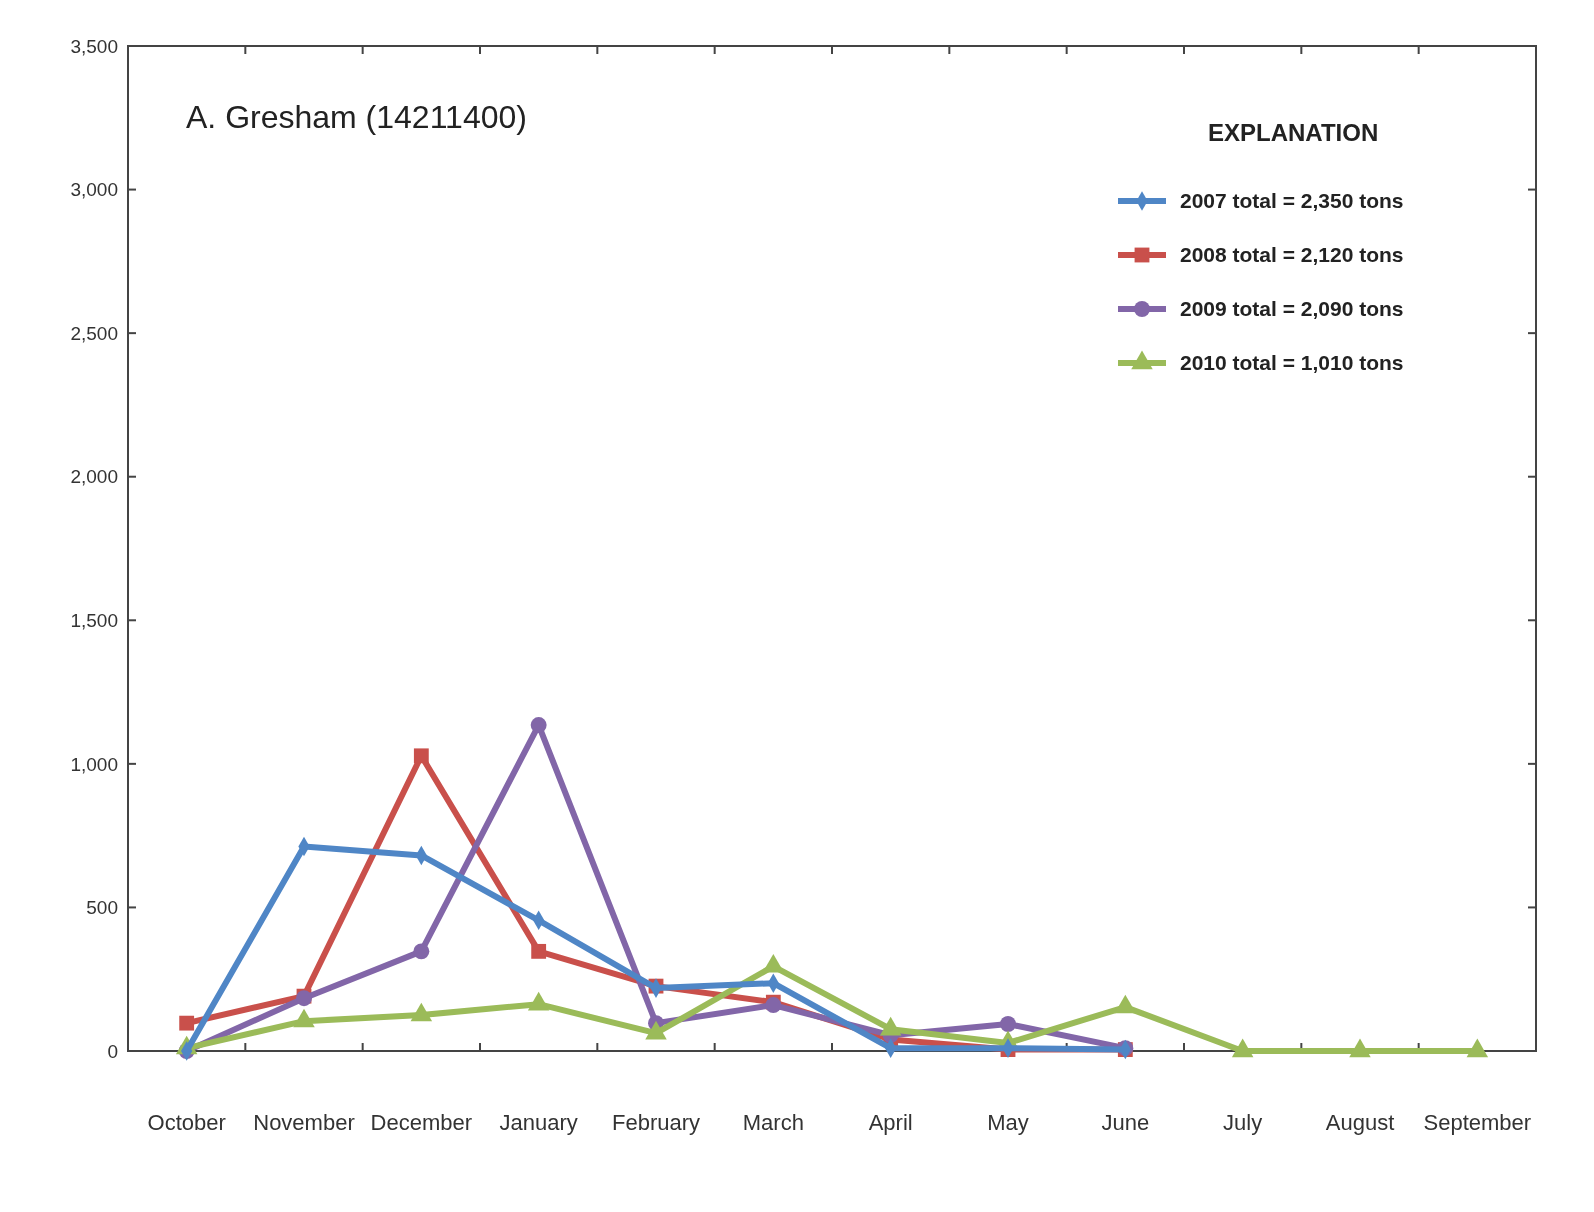 The width and height of the screenshot is (1594, 1212). I want to click on x-tick-label: June, so click(1125, 1122).